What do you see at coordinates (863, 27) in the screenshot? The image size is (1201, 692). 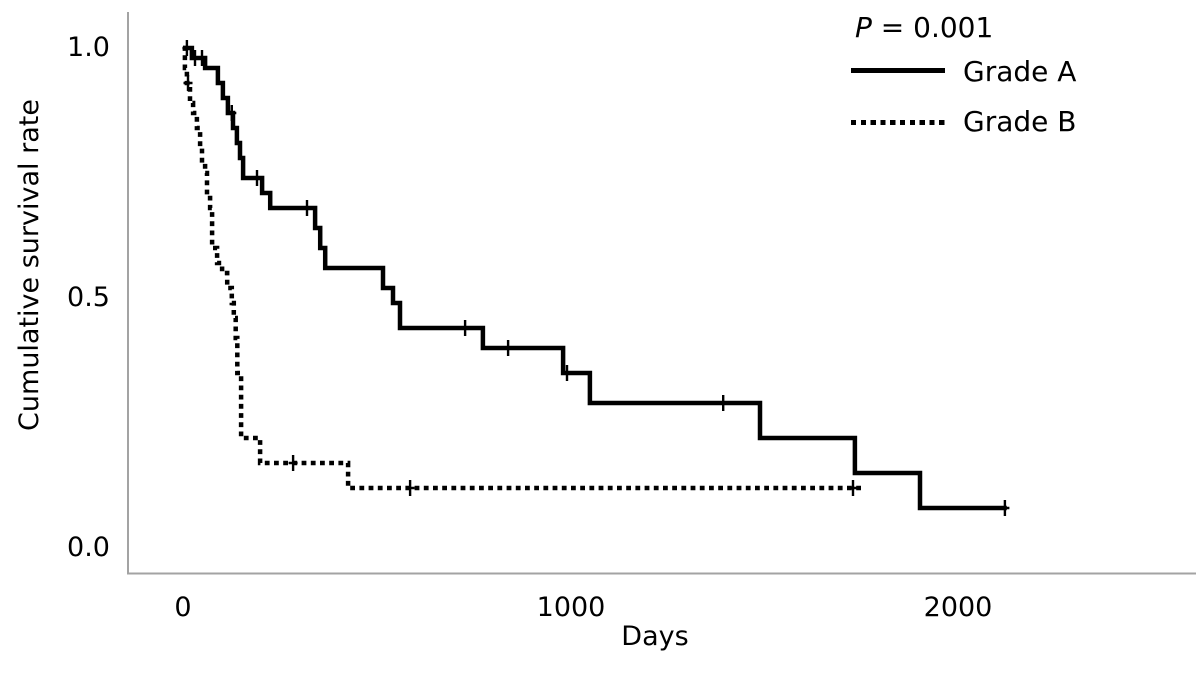 I see `p-symbol: P` at bounding box center [863, 27].